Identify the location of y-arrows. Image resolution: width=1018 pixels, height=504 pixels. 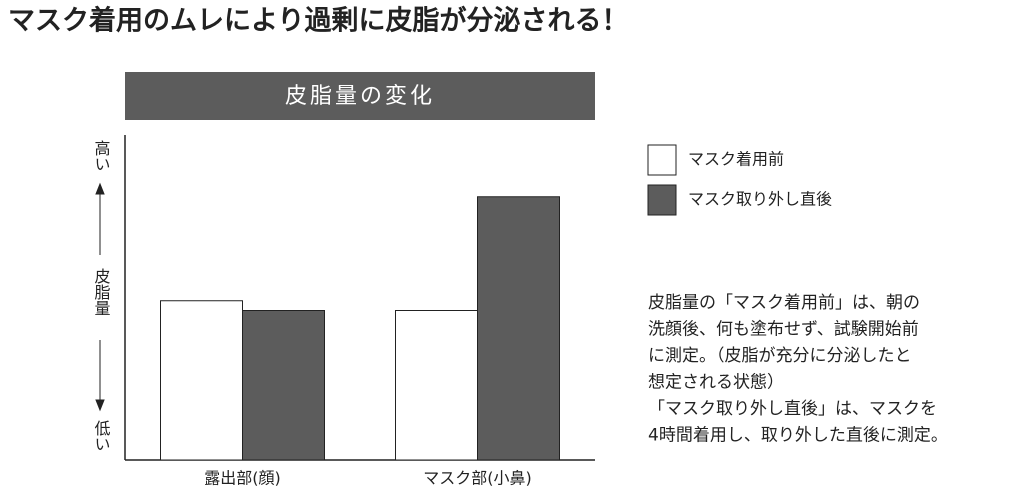
(100, 297).